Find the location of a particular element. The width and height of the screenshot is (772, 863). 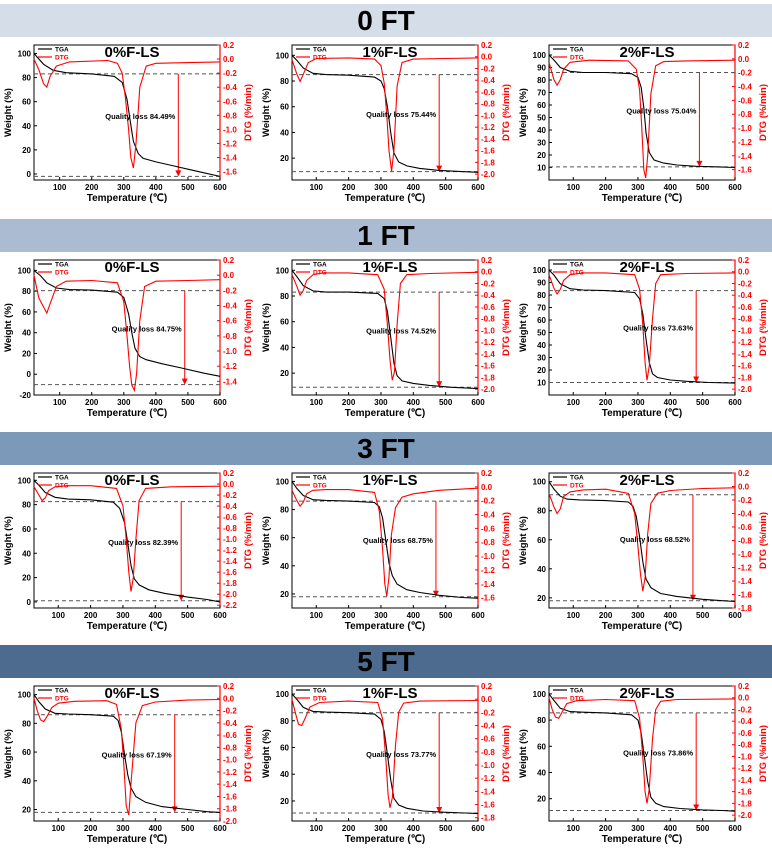

x-axis-label: Temperature (℃) is located at coordinates (127, 839).